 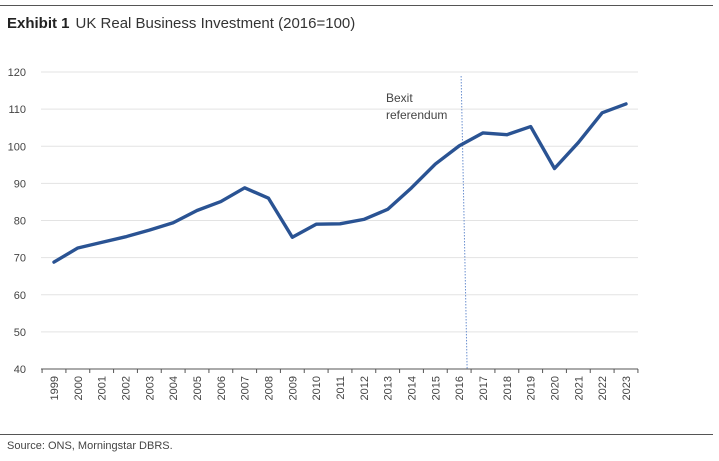 I want to click on y-axis-ticks: 40 50 60 70 80 90 100 110 120, so click(x=17, y=221).